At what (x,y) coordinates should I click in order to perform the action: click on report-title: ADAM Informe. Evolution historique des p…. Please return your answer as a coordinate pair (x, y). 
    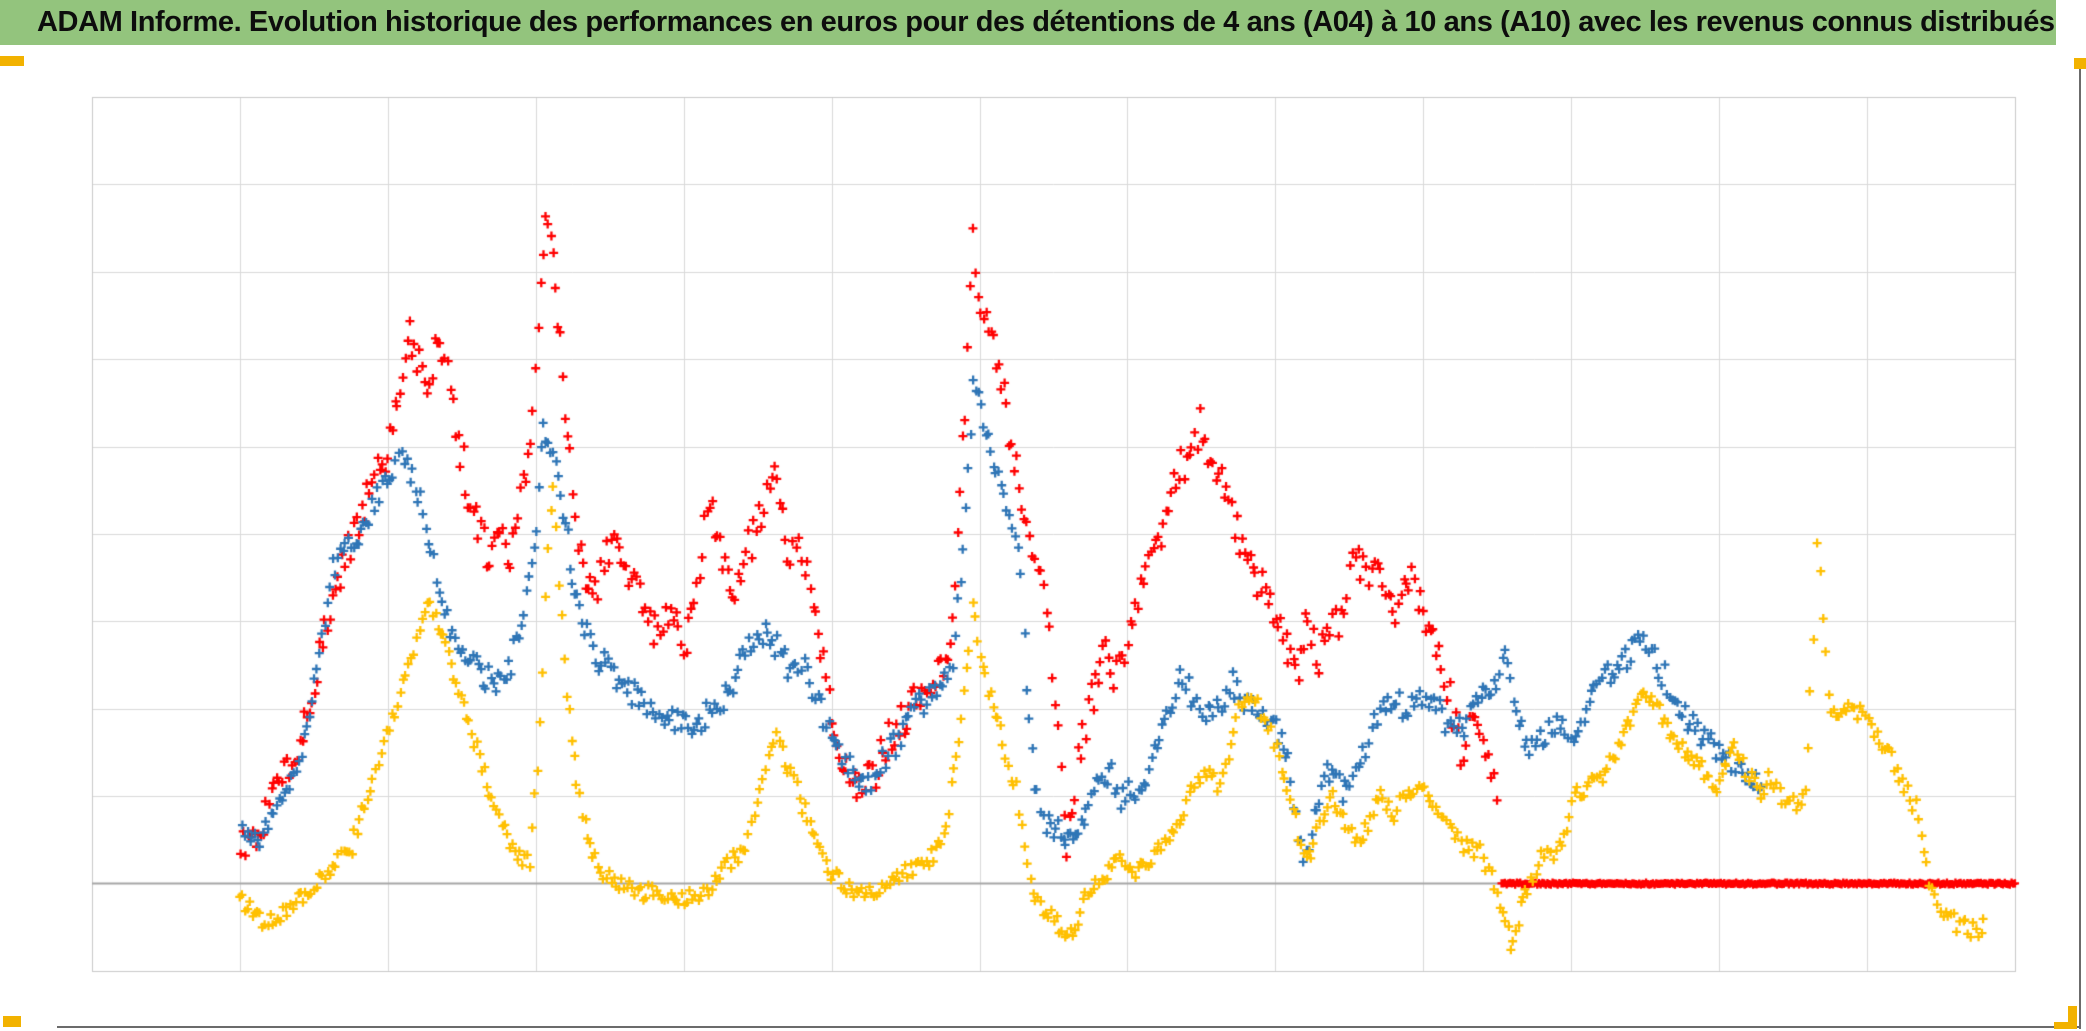
    Looking at the image, I should click on (1046, 22).